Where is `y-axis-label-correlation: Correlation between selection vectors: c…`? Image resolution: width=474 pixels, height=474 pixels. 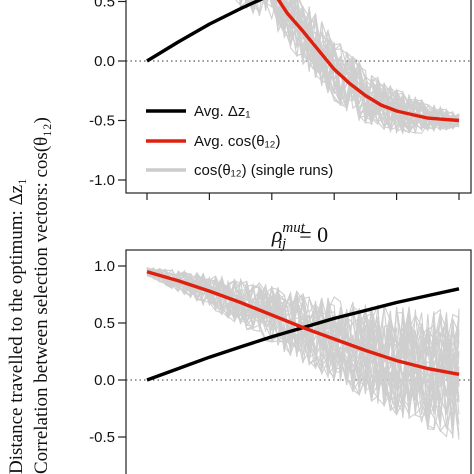 y-axis-label-correlation: Correlation between selection vectors: c… is located at coordinates (41, 295).